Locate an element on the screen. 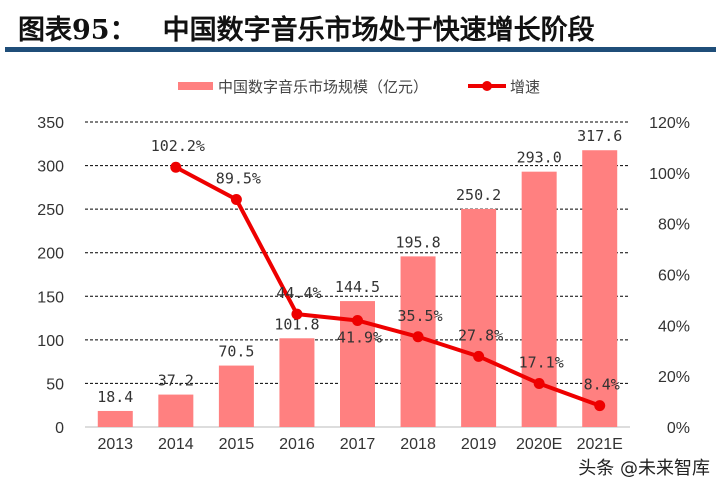  y2-tick-label: 80% is located at coordinates (674, 225).